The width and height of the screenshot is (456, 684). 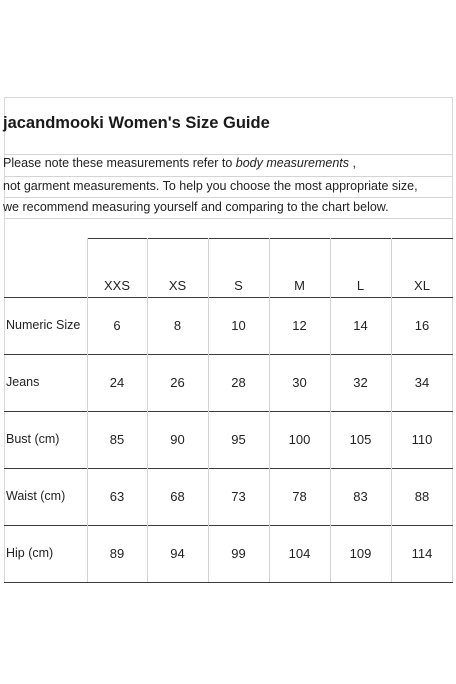 I want to click on table-cell: 85, so click(x=117, y=439).